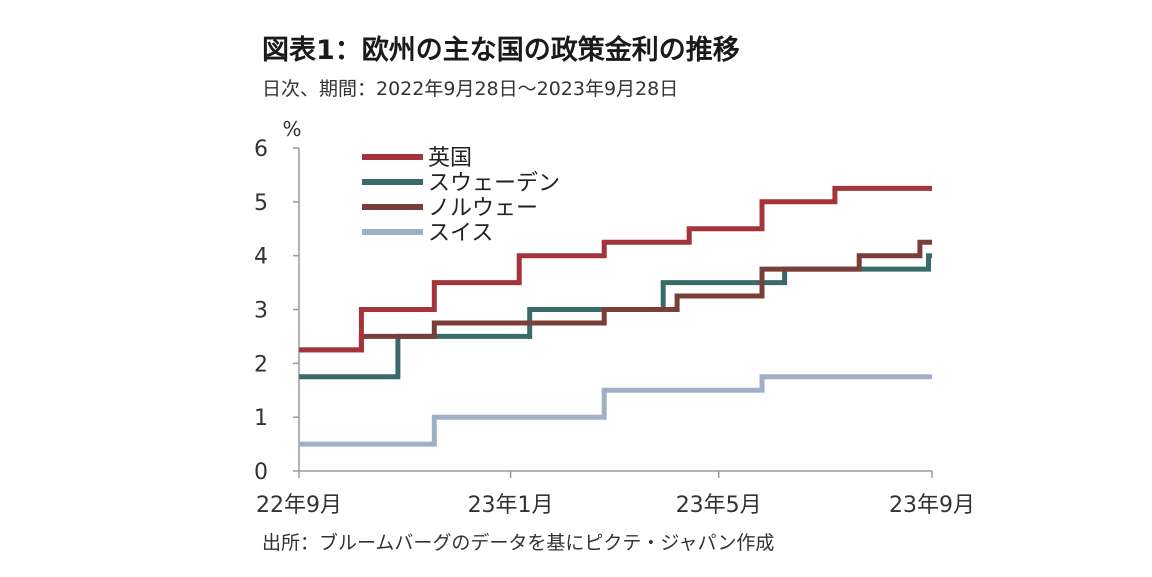 The height and width of the screenshot is (577, 1152). I want to click on y-tick-label: 0, so click(261, 472).